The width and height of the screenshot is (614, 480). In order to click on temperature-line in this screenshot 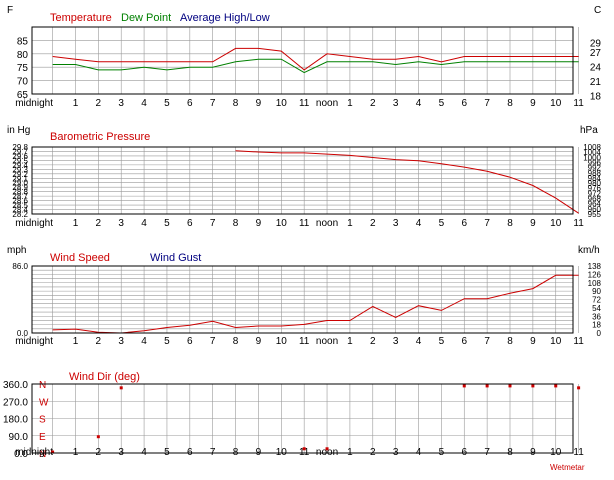, I will do `click(315, 59)`.